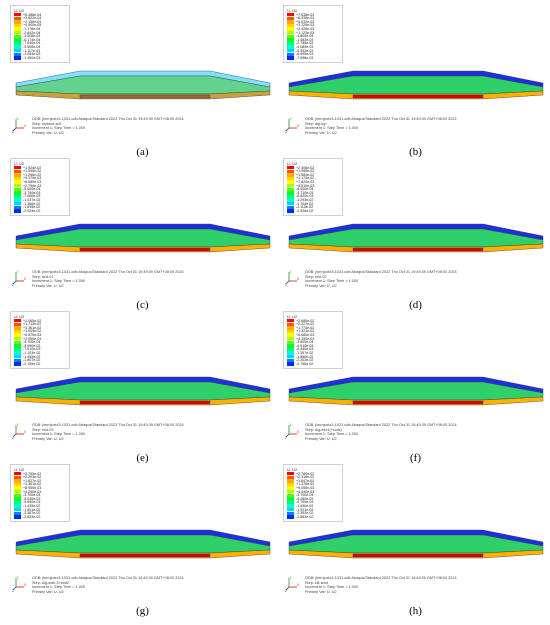 The width and height of the screenshot is (550, 625). Describe the element at coordinates (314, 481) in the screenshot. I see `legend-entry: +1.847e-02` at that location.